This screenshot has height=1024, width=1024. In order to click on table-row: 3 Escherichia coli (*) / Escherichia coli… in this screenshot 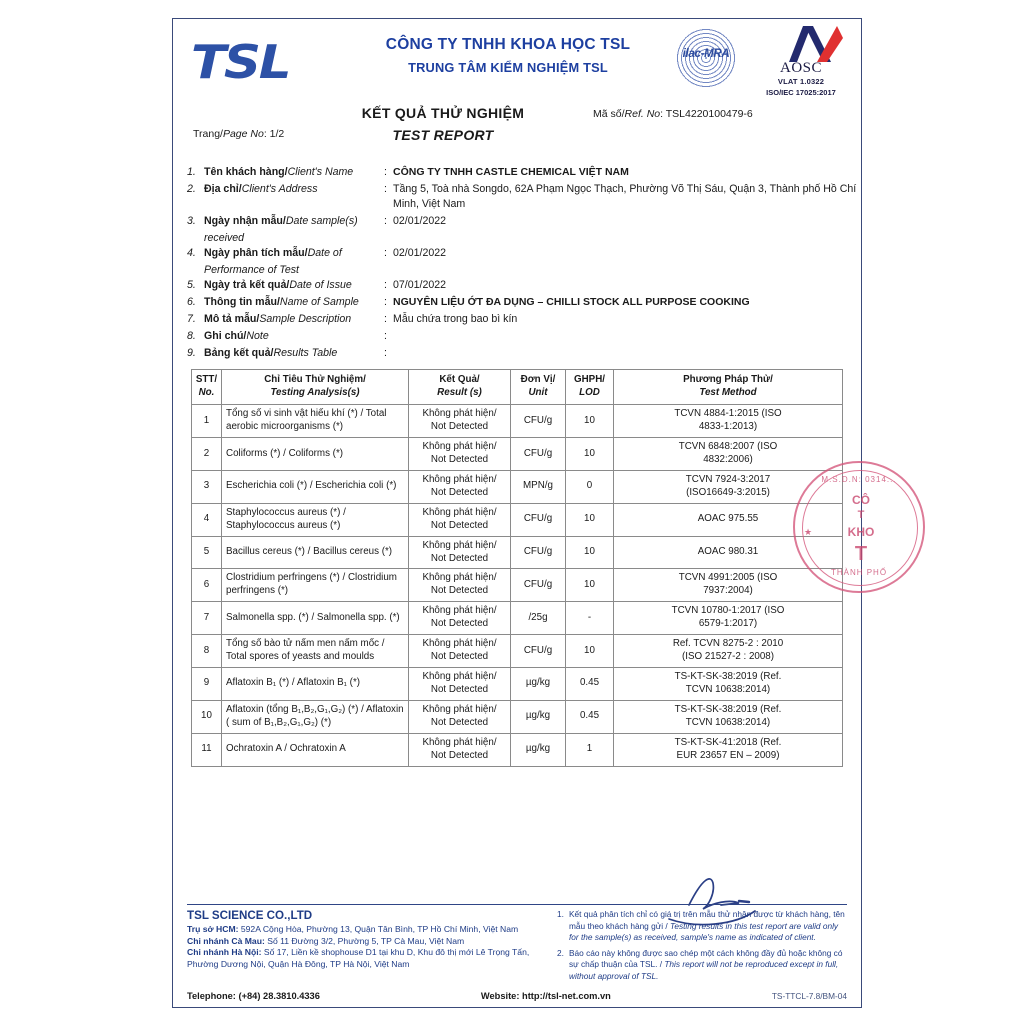, I will do `click(517, 486)`.